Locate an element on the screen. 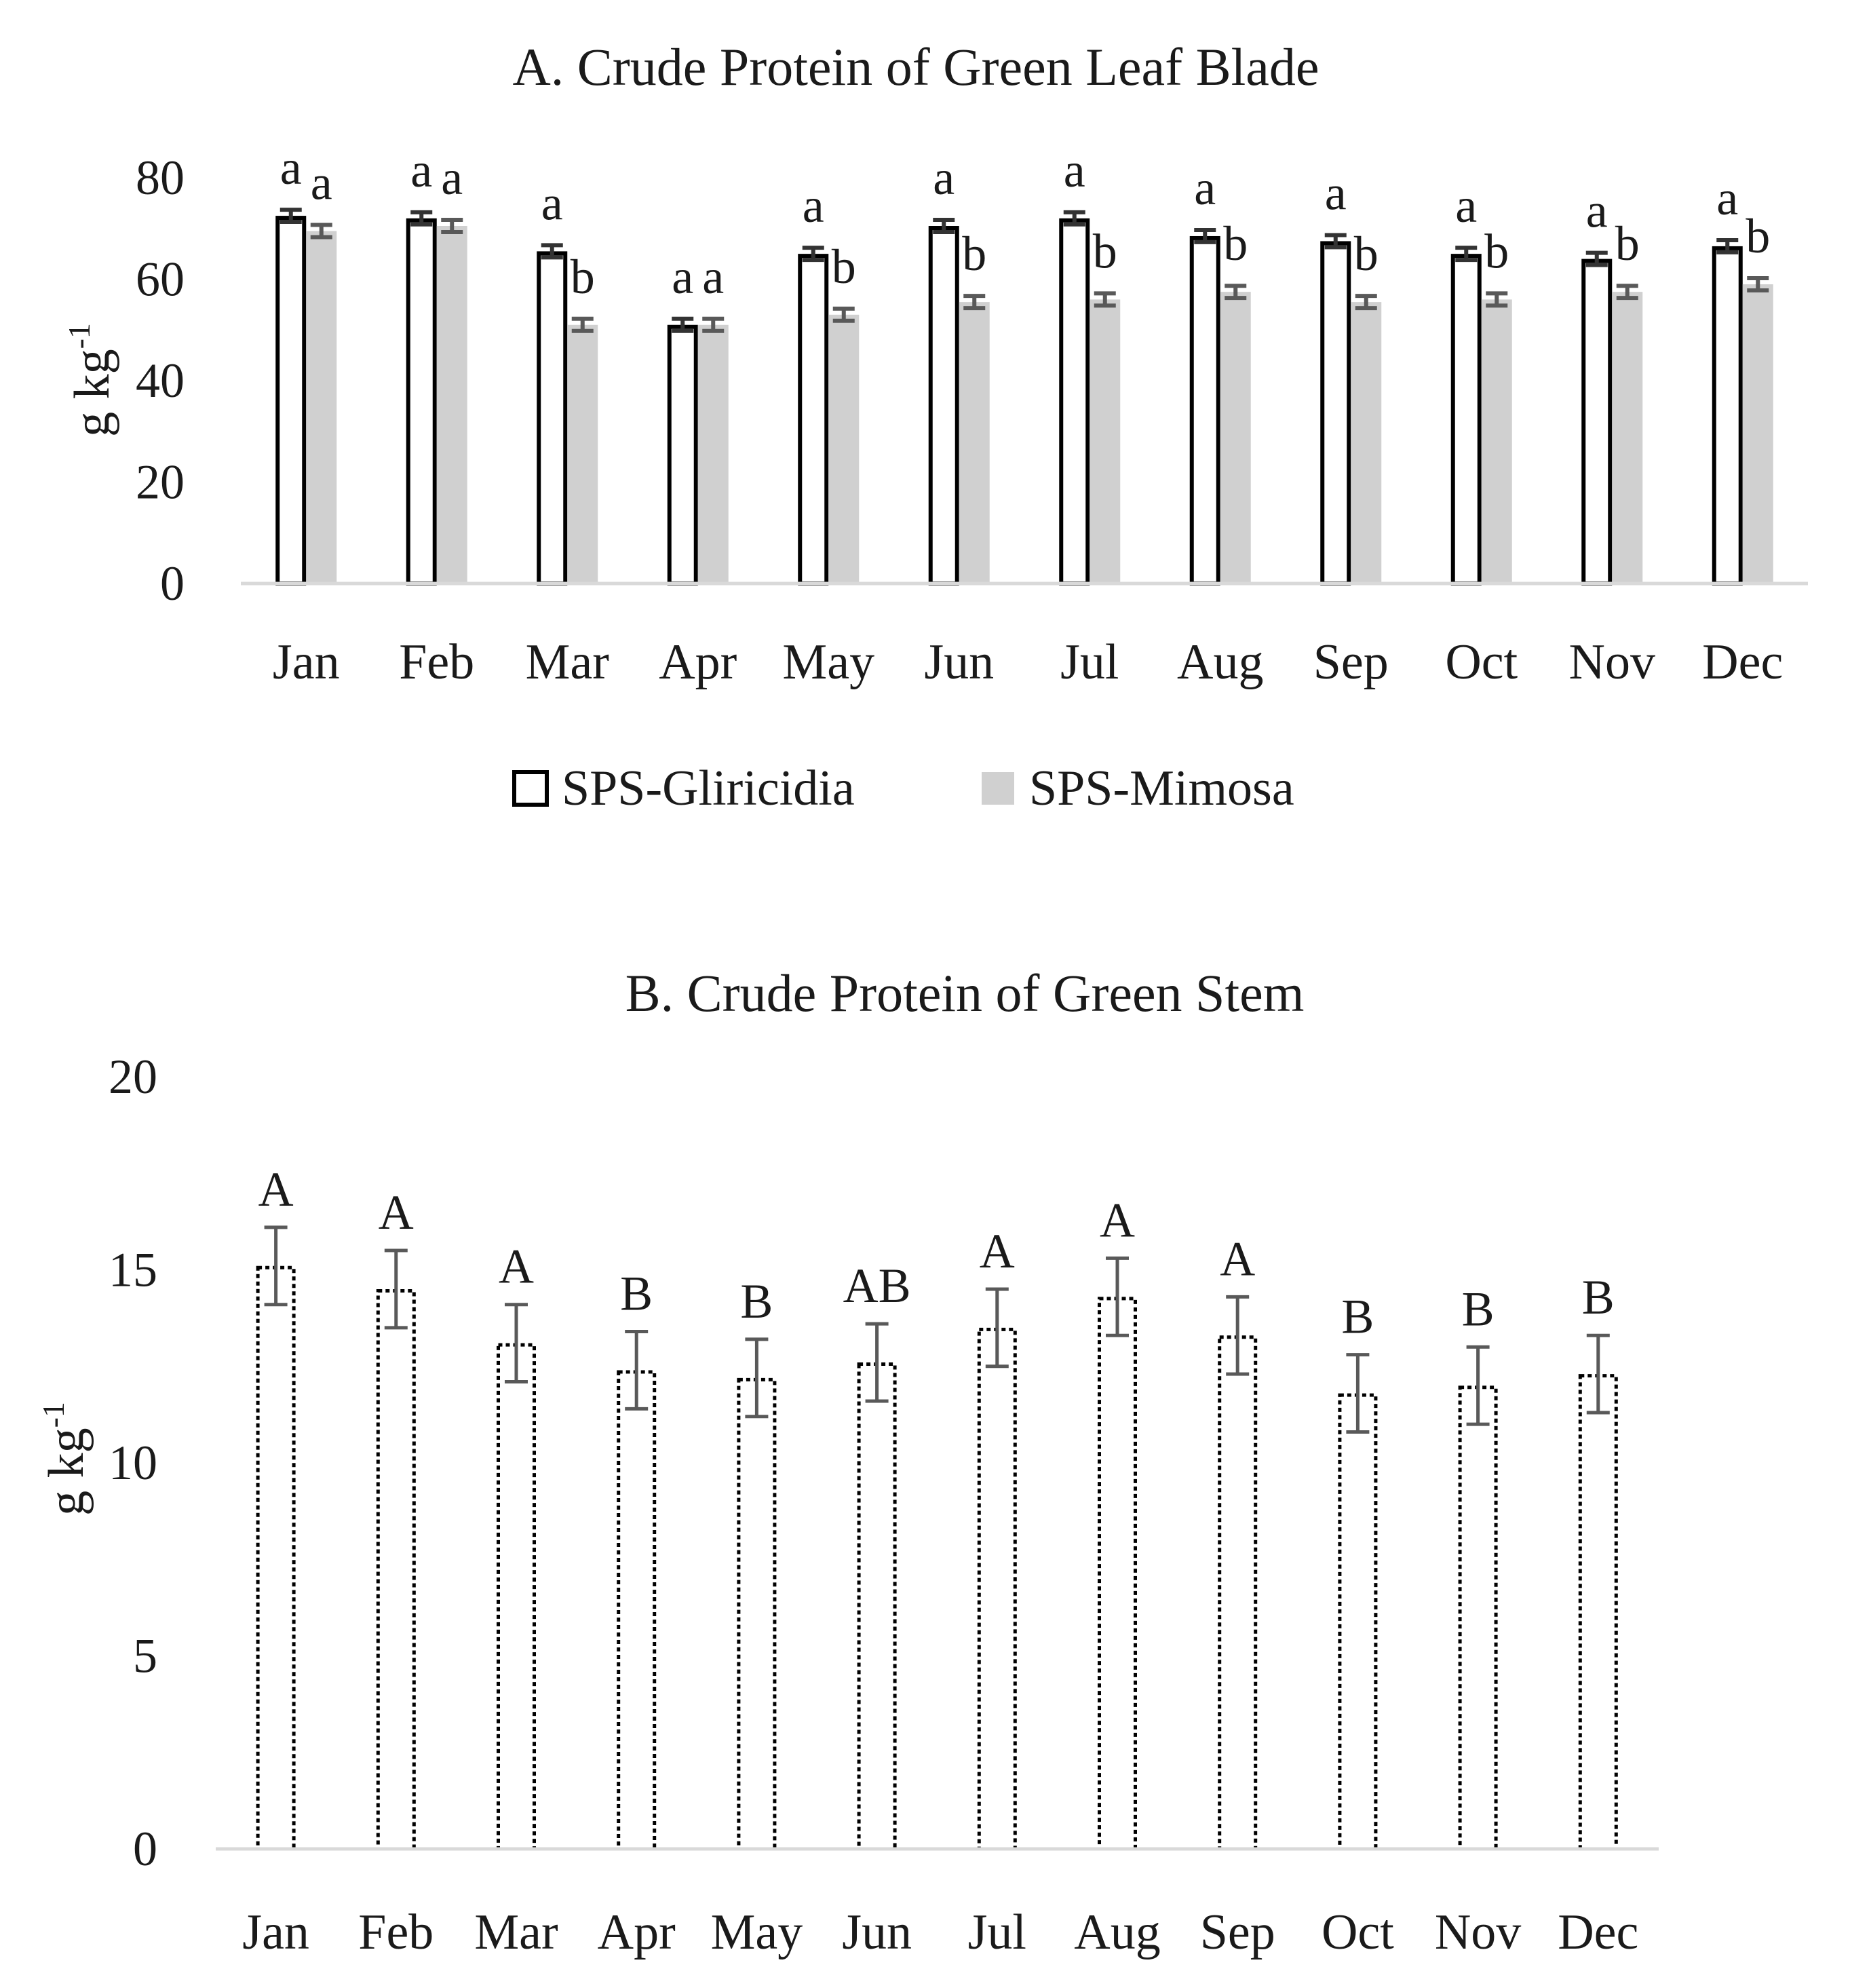  chart-a-sig-sps-gliricidia-jan: a is located at coordinates (291, 167).